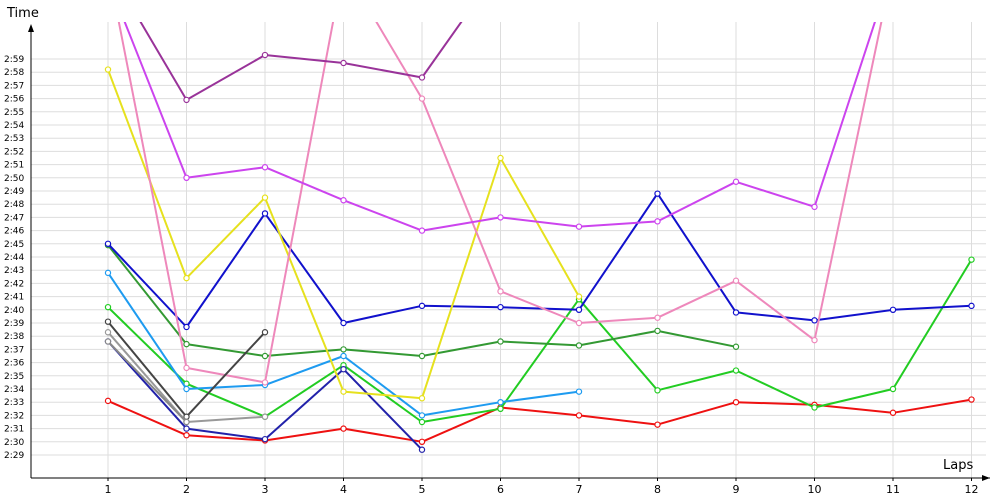  What do you see at coordinates (500, 489) in the screenshot?
I see `x-tick-label: 6` at bounding box center [500, 489].